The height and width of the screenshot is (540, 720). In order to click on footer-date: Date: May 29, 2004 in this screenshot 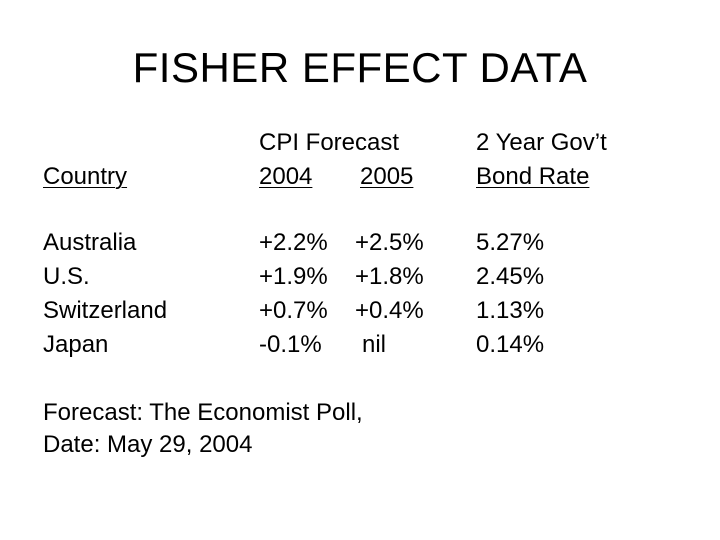, I will do `click(148, 444)`.